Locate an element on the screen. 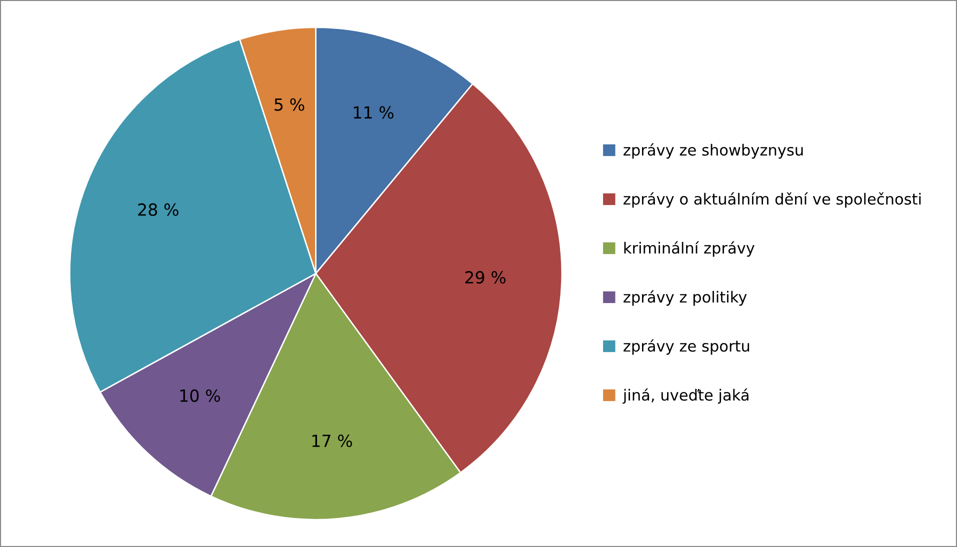 The height and width of the screenshot is (547, 957). data-label: 17 % is located at coordinates (332, 441).